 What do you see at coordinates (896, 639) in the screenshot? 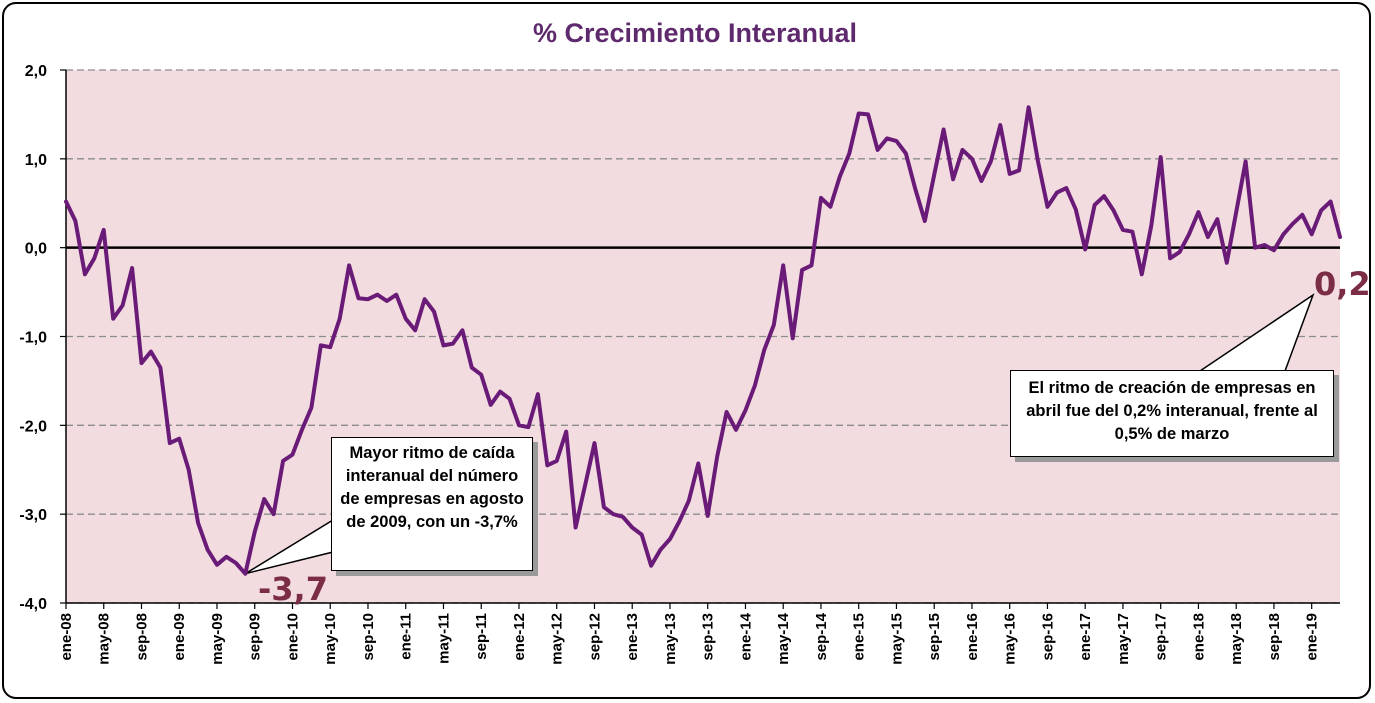
I see `x-tick-label: may-15` at bounding box center [896, 639].